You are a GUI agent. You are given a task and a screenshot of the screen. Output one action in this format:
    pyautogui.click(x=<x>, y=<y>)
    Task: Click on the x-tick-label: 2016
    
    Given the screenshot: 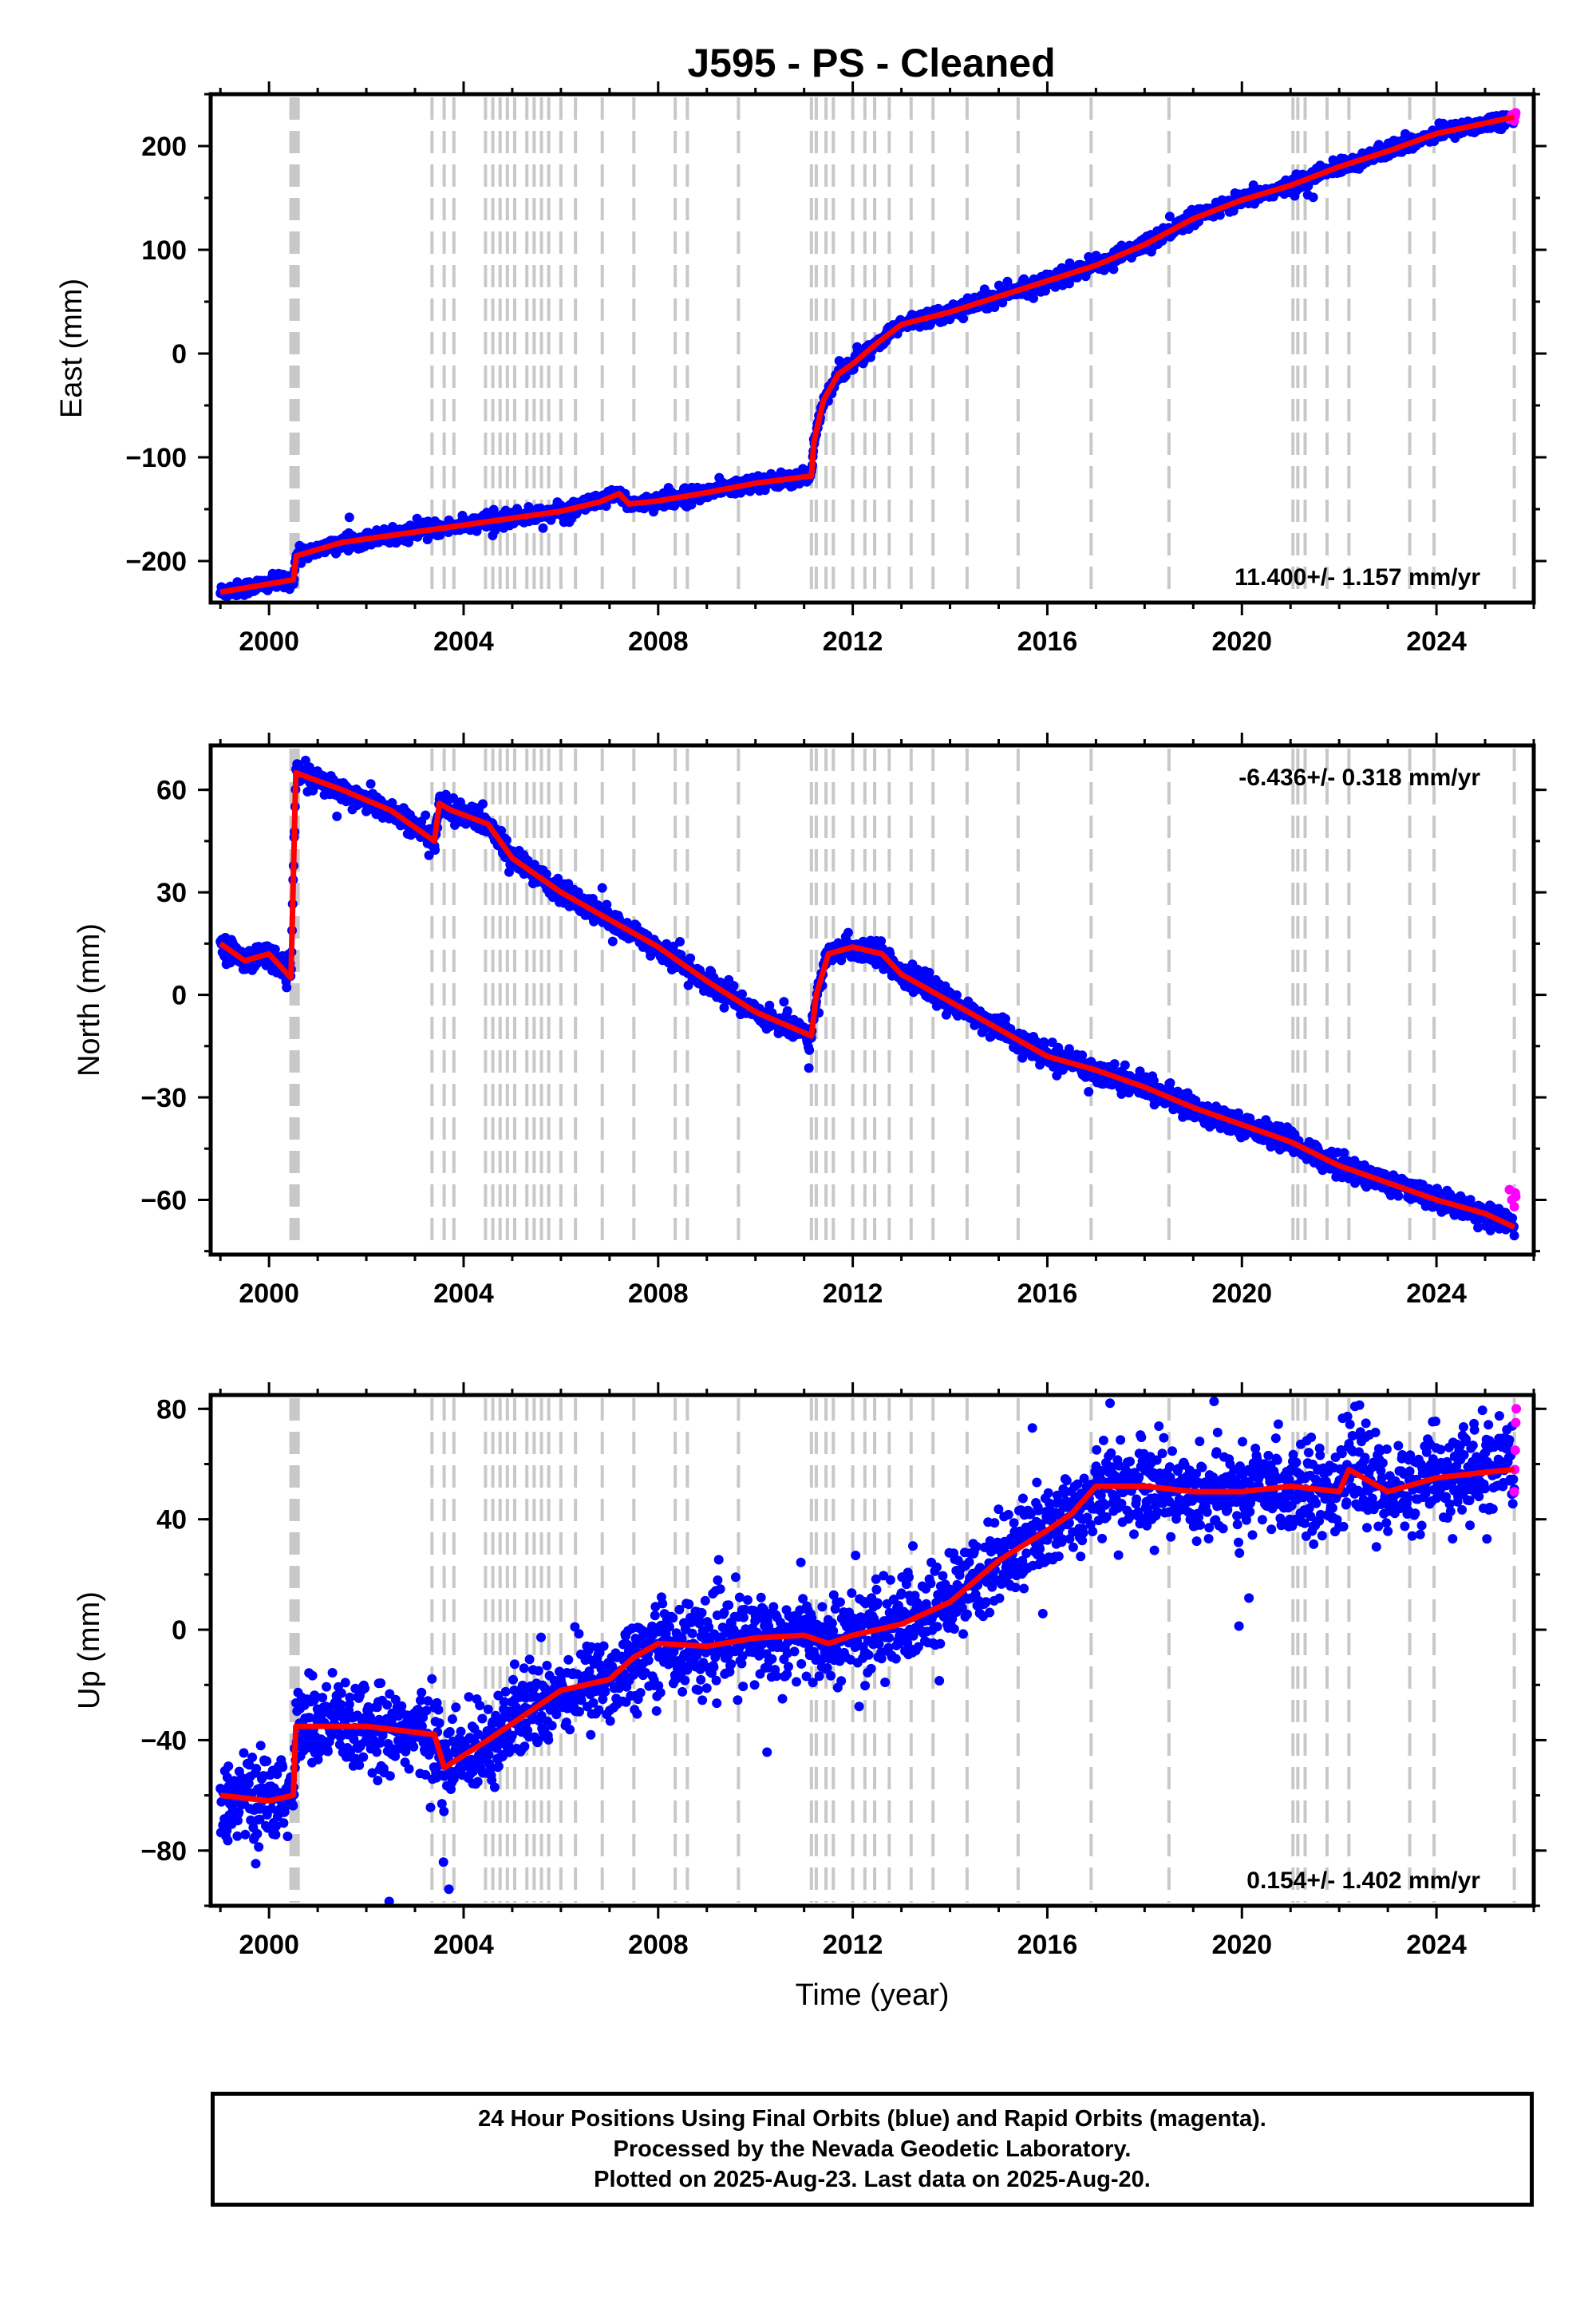 What is the action you would take?
    pyautogui.click(x=1047, y=641)
    